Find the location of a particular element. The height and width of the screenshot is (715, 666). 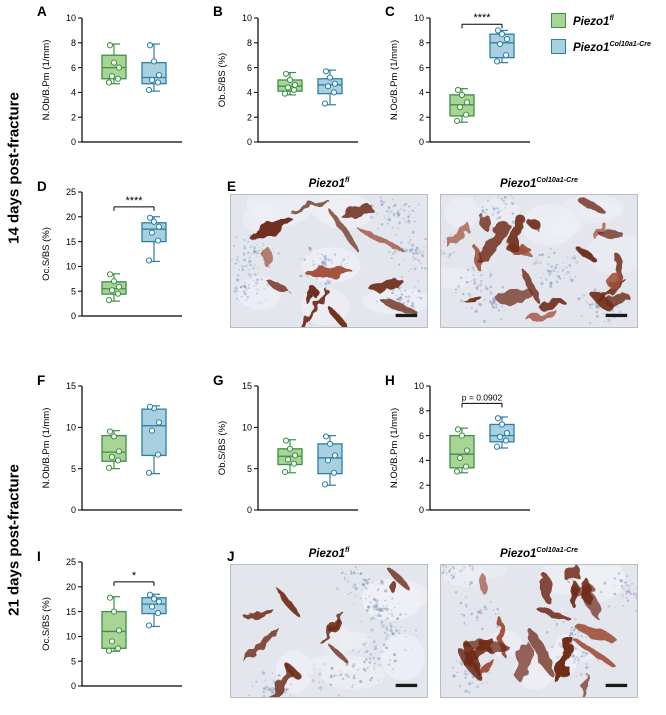

panel-letter-e: E is located at coordinates (232, 186).